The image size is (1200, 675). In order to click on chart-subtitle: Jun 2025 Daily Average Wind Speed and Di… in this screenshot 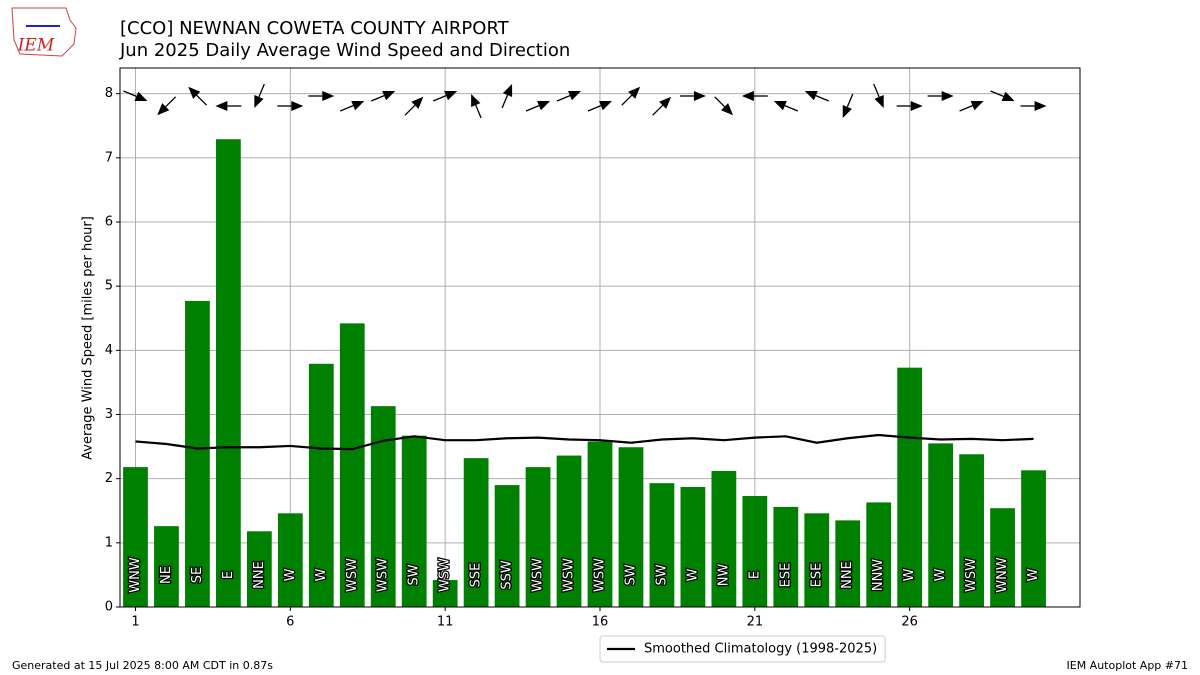, I will do `click(344, 50)`.